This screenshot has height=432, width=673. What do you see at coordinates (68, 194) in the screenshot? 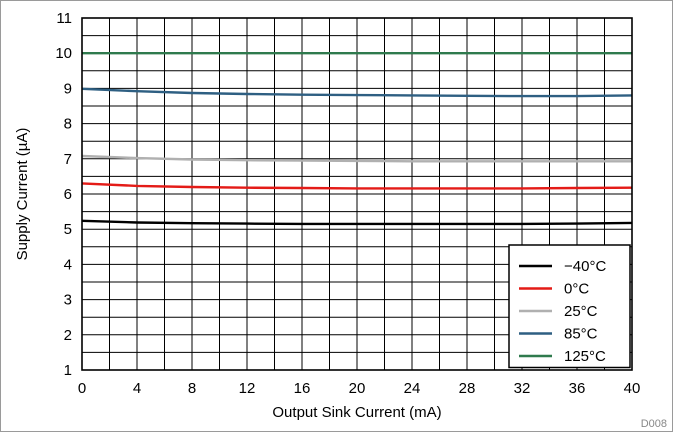
I see `y-tick-label: 6` at bounding box center [68, 194].